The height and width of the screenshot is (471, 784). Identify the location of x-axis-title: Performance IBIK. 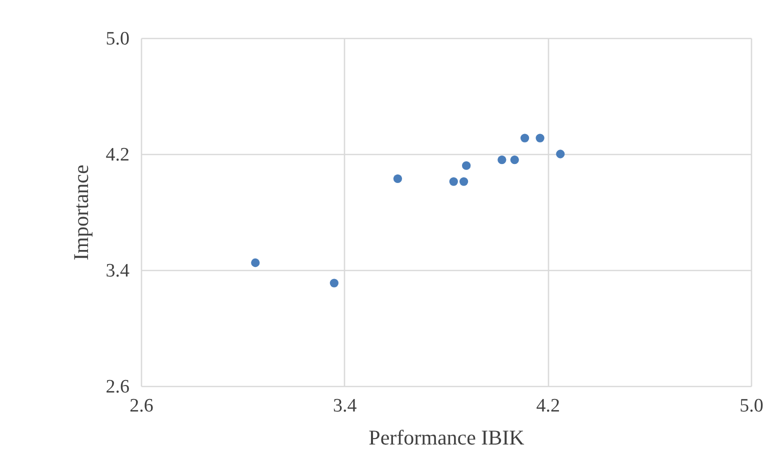
(446, 438).